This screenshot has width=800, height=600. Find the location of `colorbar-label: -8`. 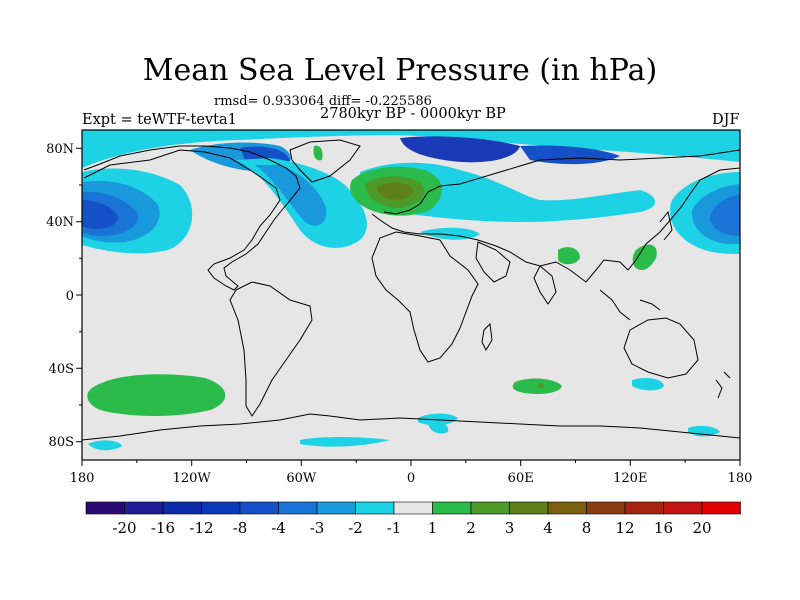

colorbar-label: -8 is located at coordinates (240, 528).